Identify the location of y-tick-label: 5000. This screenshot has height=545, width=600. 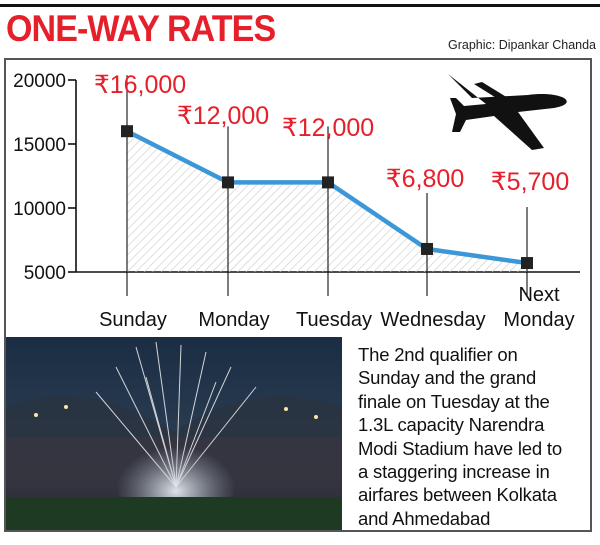
(45, 273).